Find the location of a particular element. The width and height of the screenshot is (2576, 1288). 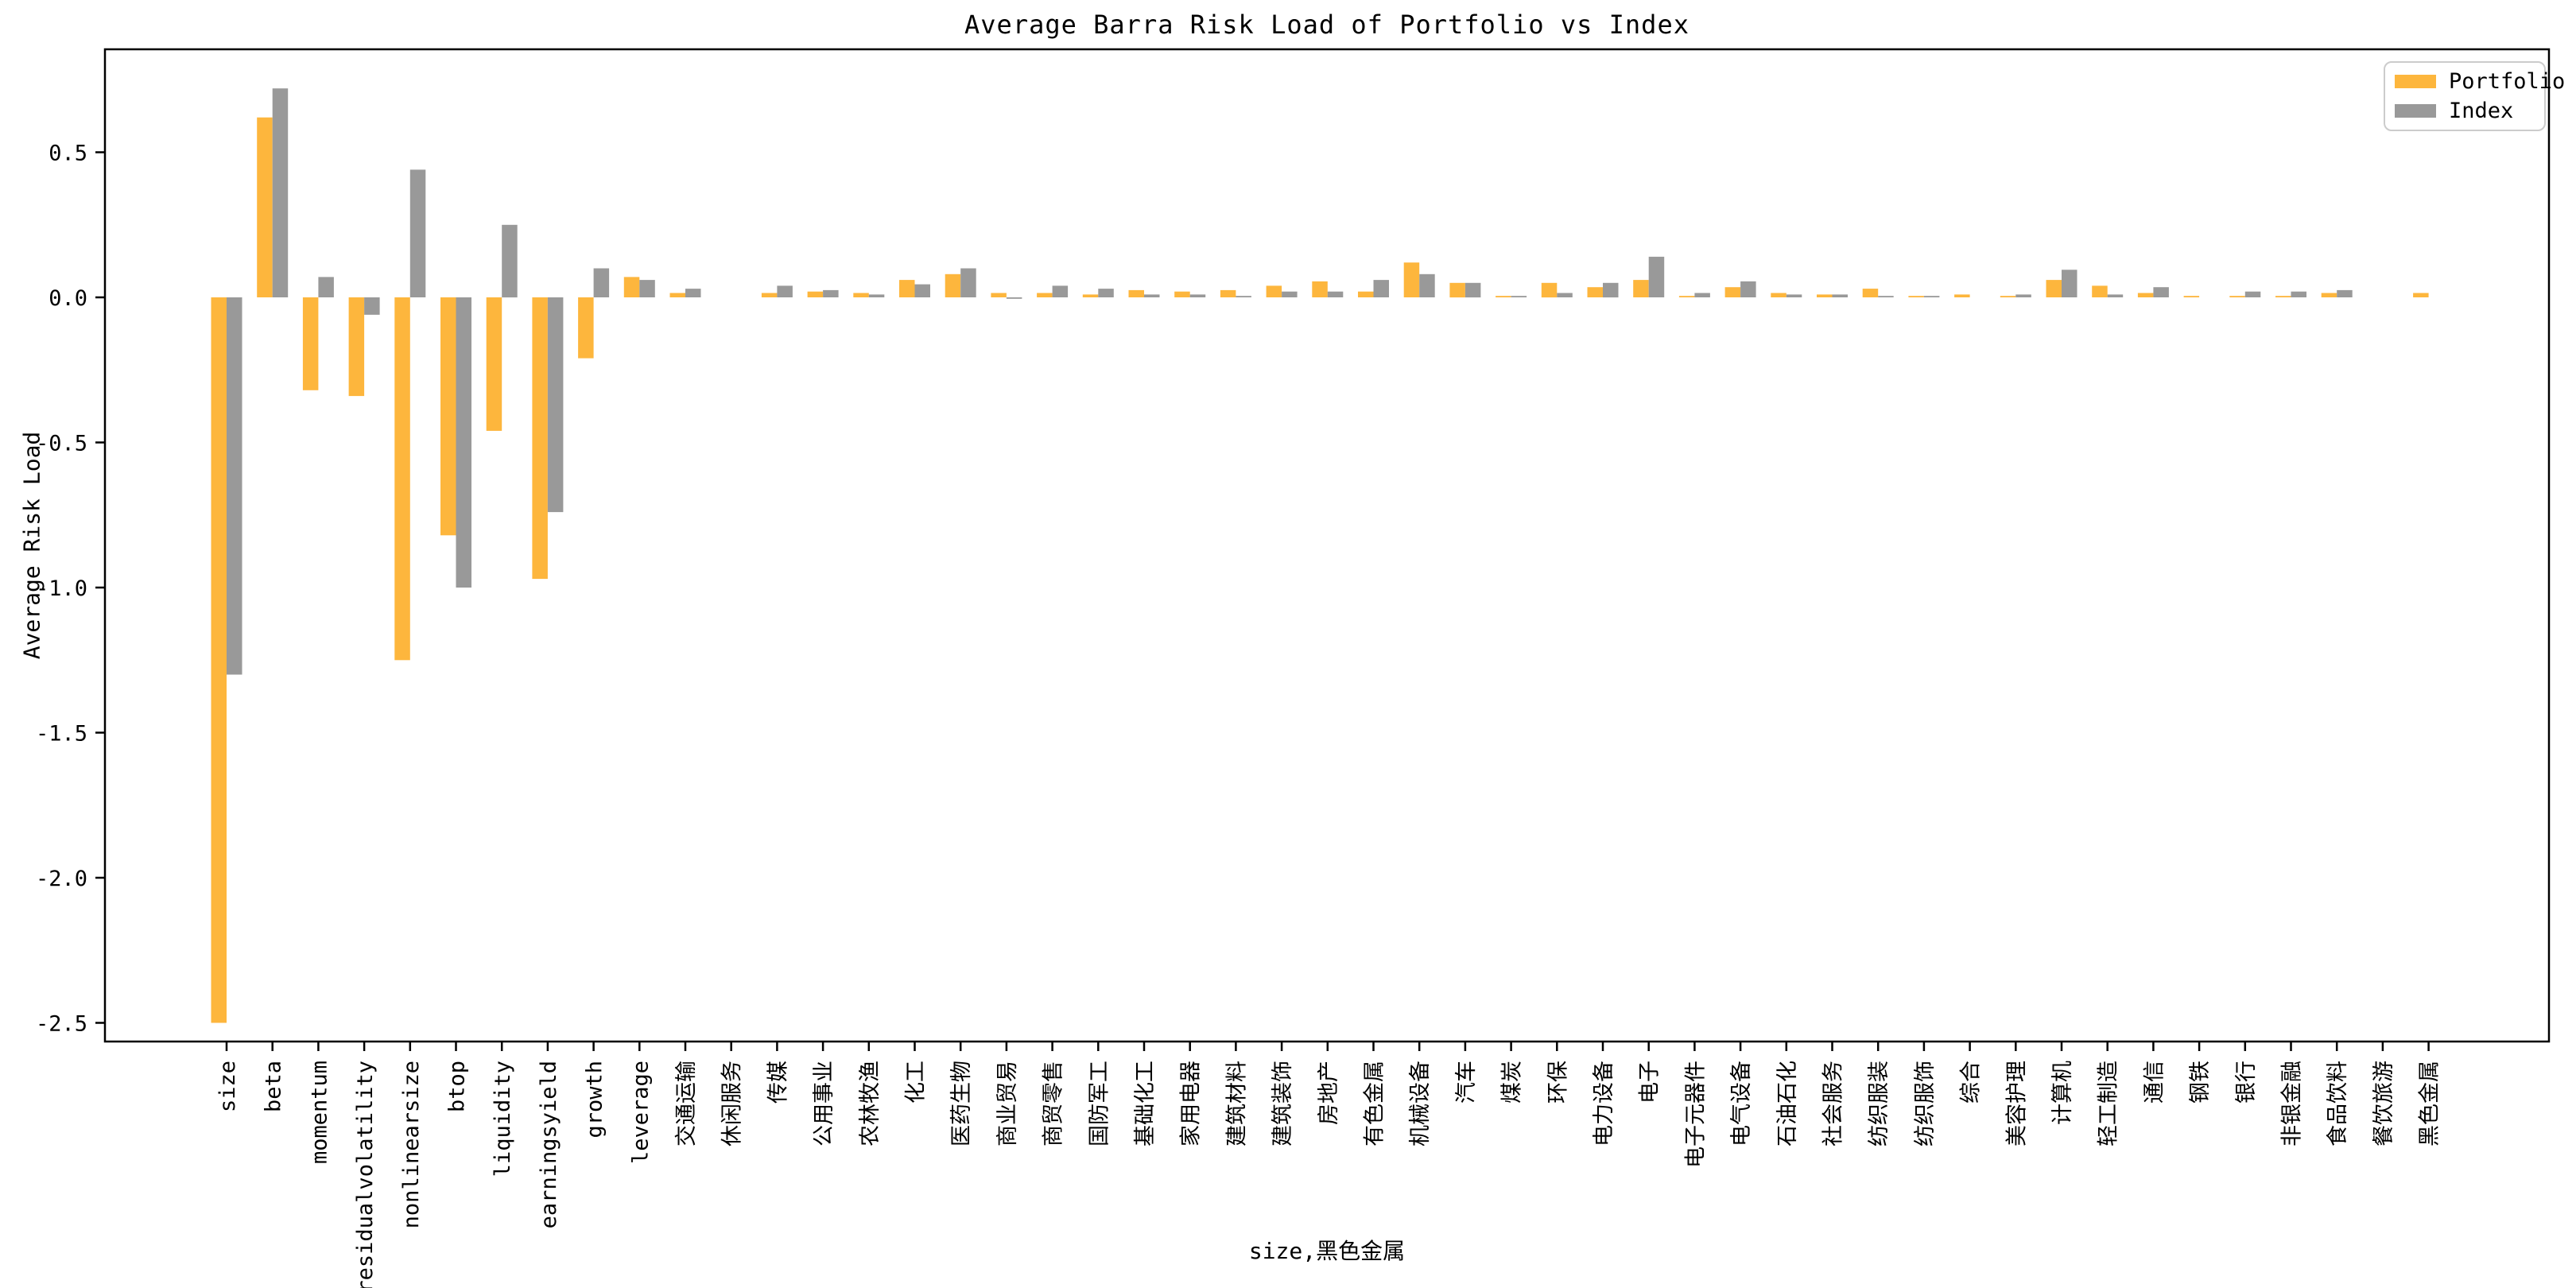

legend: Portfolio Index is located at coordinates (2475, 96).